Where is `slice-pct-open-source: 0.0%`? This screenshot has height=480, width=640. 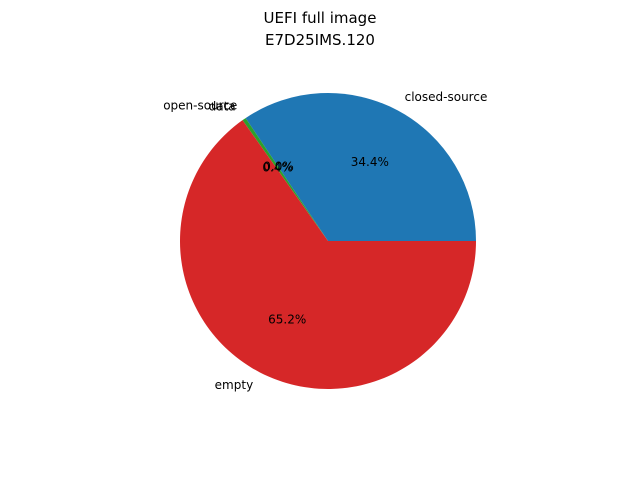
slice-pct-open-source: 0.0% is located at coordinates (278, 167).